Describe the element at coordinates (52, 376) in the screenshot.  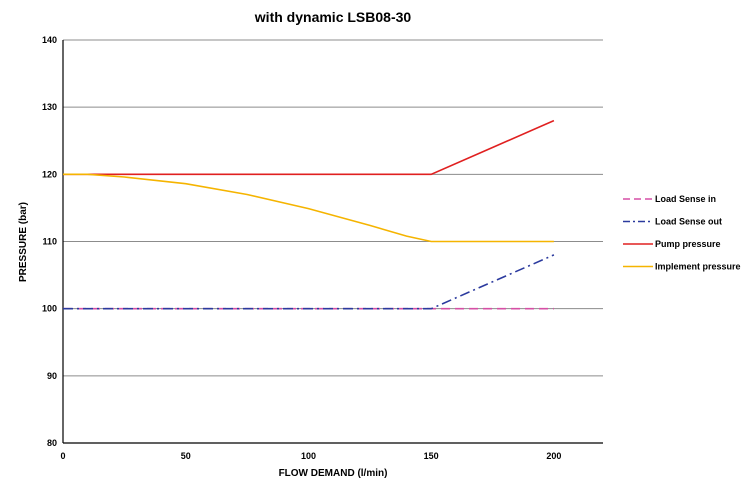
I see `y-tick-label: 90` at that location.